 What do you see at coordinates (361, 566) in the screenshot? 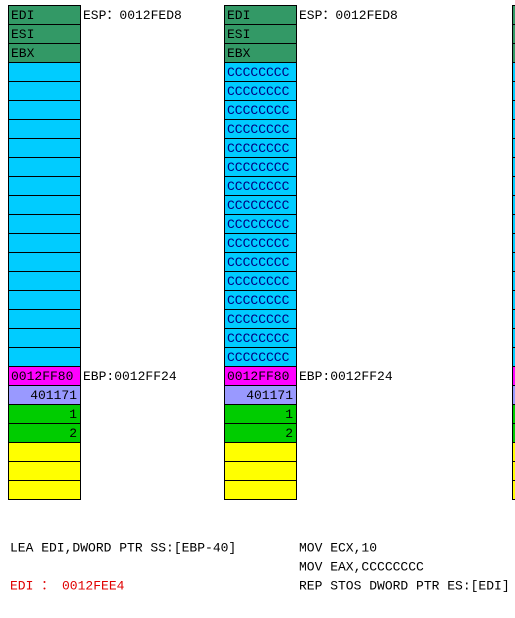
I see `code-line: MOV EAX,CCCCCCCC` at bounding box center [361, 566].